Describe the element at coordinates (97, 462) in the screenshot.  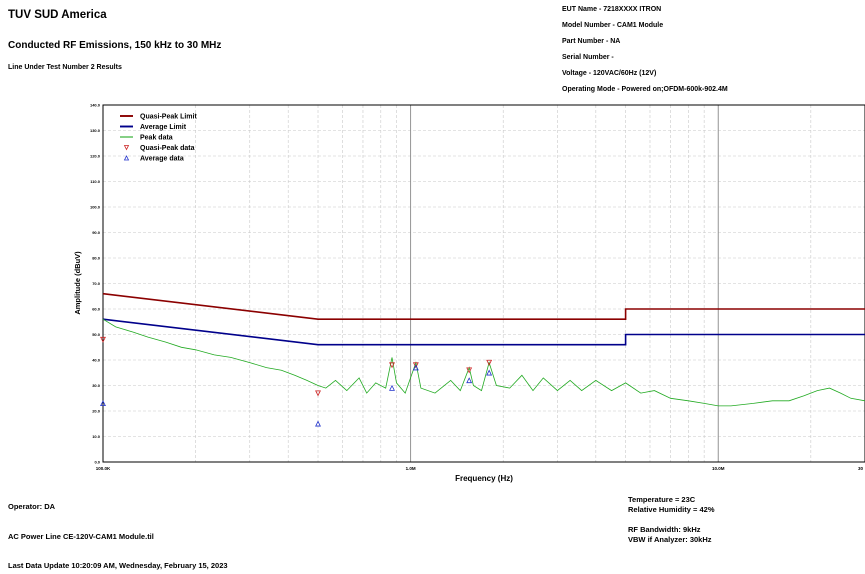
I see `y-tick-label: 0.0` at that location.